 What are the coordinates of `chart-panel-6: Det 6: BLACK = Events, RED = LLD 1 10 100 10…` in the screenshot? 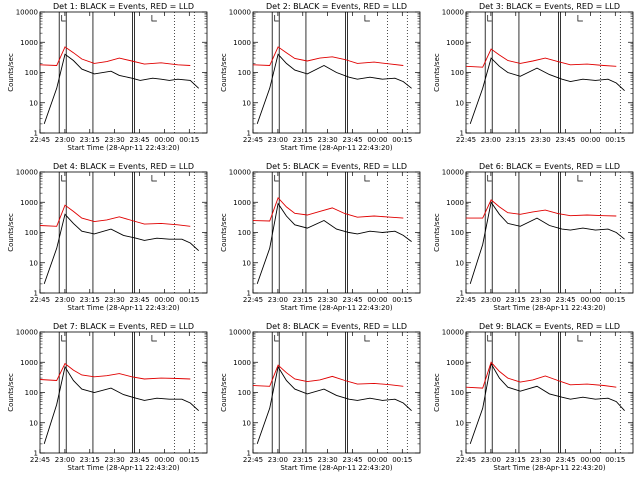 It's located at (533, 237).